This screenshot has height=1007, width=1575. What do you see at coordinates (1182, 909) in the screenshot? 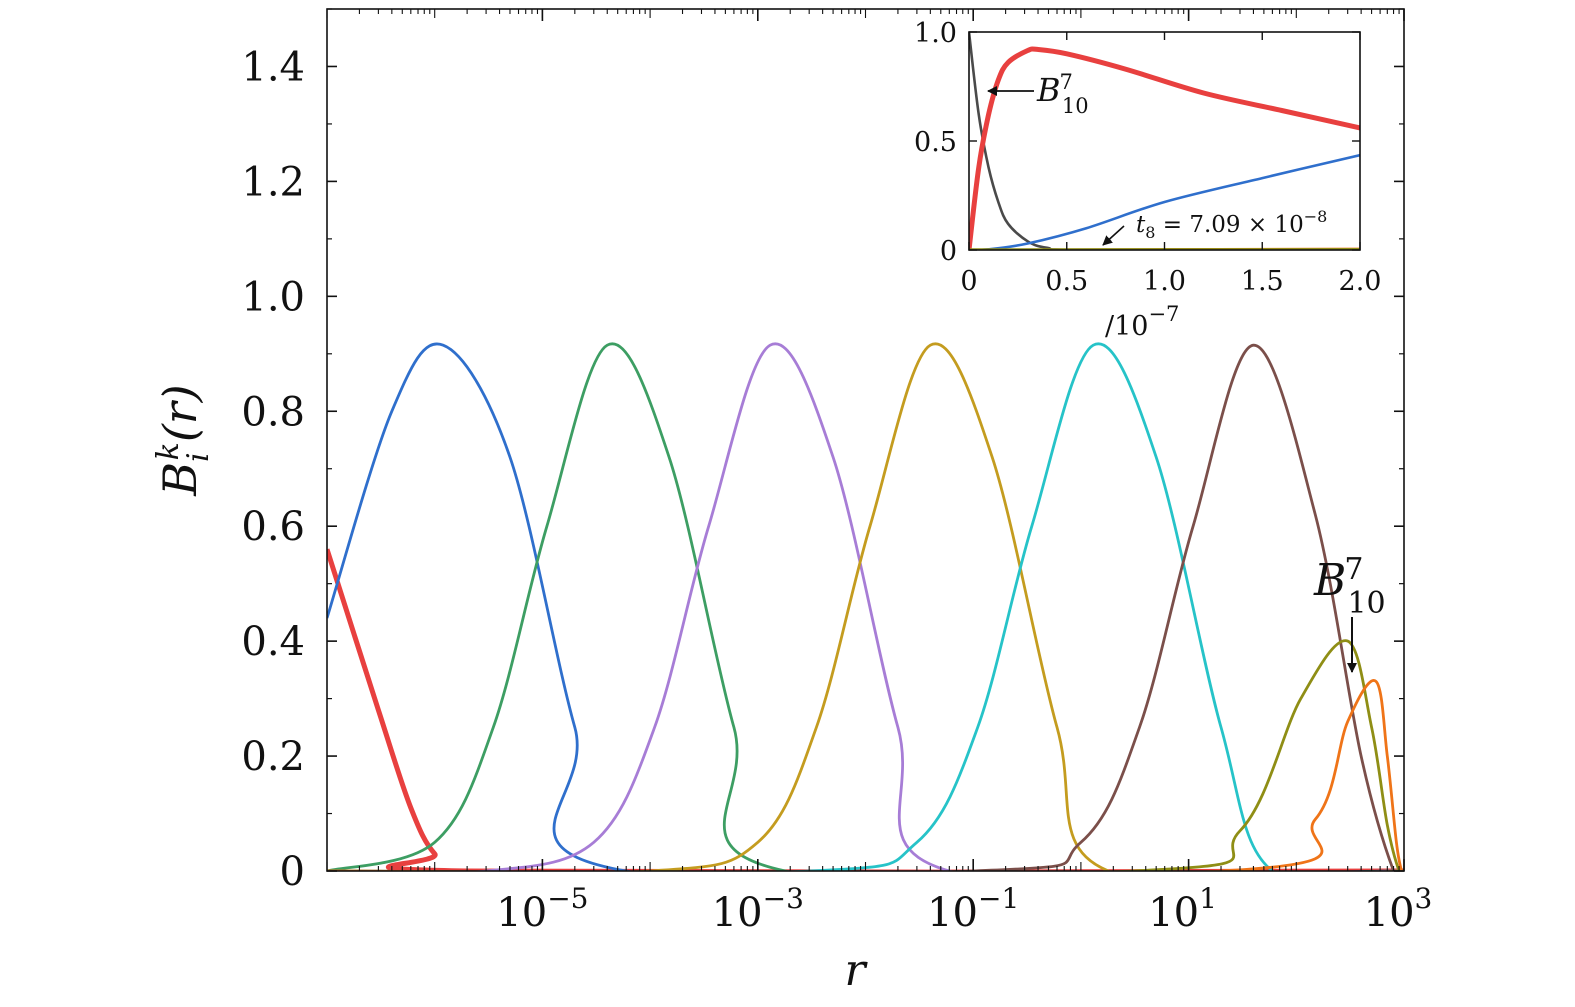
I see `x-tick-label-3: 10¹` at bounding box center [1182, 909].